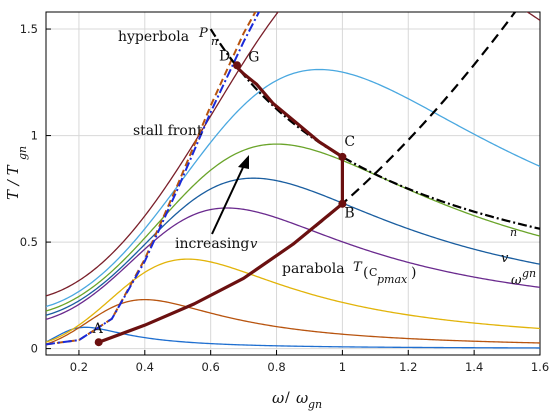 The image size is (550, 411). What do you see at coordinates (145, 367) in the screenshot?
I see `x-tick-label: 0.4` at bounding box center [145, 367].